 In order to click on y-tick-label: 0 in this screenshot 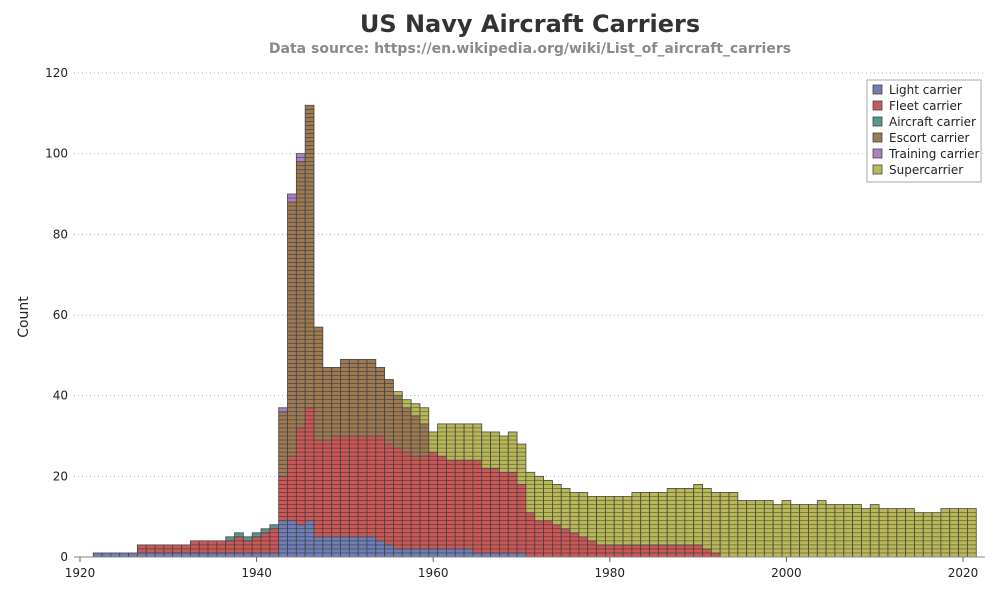, I will do `click(64, 557)`.